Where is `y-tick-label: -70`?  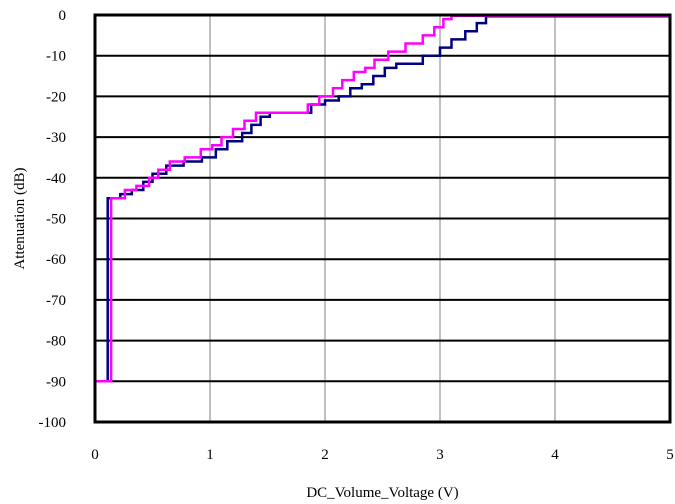
y-tick-label: -70 is located at coordinates (56, 301).